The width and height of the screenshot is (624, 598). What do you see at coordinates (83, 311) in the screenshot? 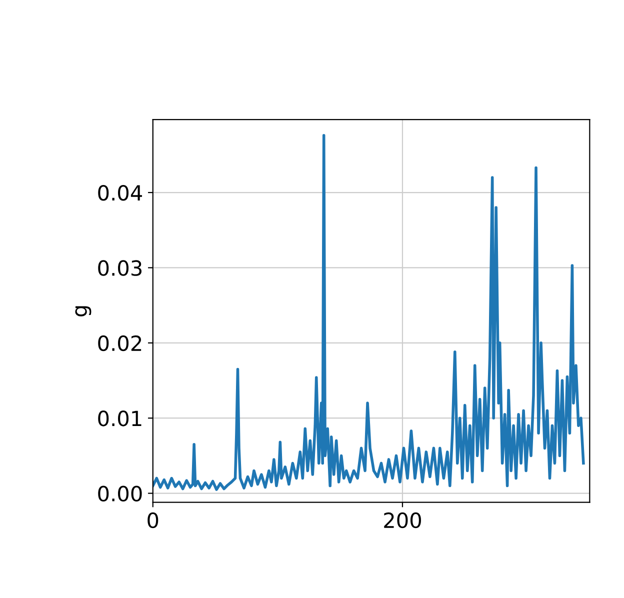
I see `y-axis-title: g` at bounding box center [83, 311].